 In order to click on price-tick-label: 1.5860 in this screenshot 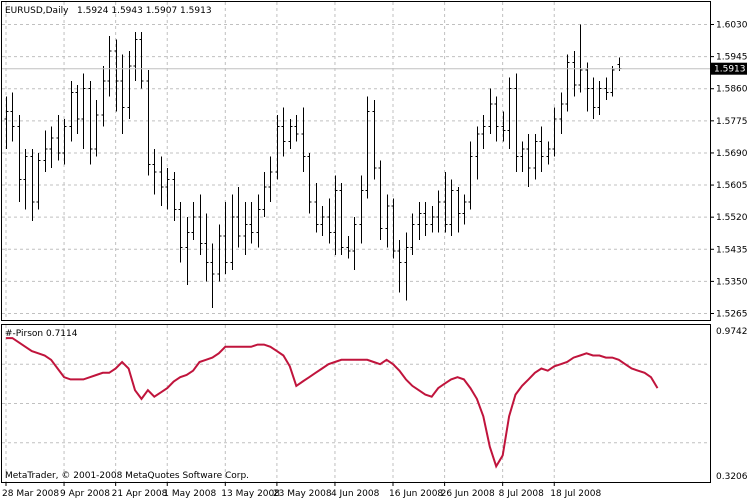, I will do `click(732, 90)`.